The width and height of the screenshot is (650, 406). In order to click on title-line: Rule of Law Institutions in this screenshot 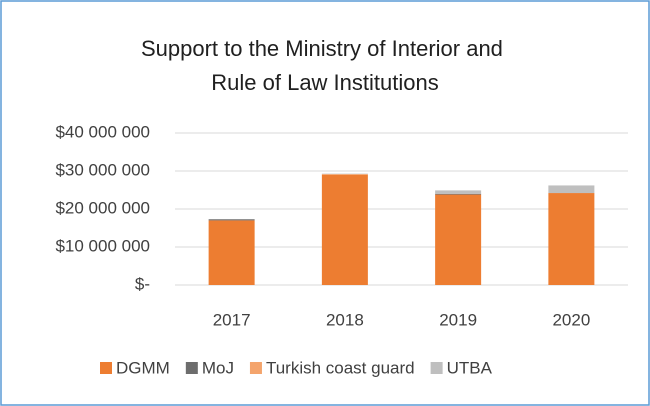, I will do `click(324, 82)`.